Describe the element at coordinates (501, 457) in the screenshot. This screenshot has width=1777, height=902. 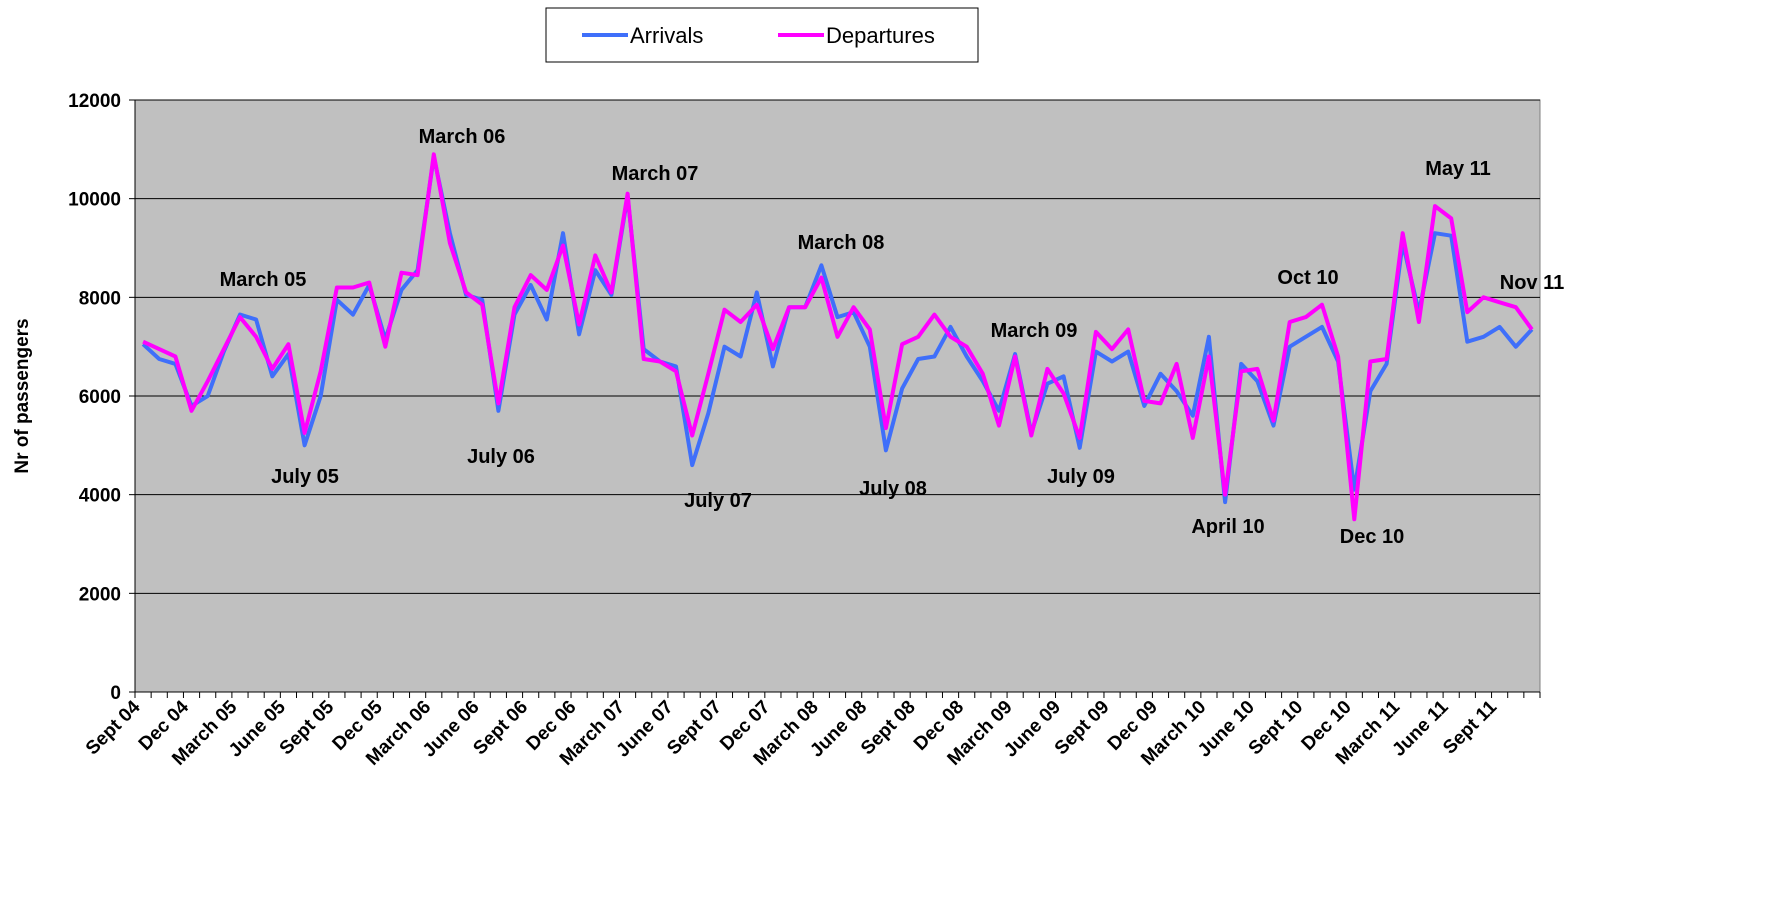
I see `annotation: July 06` at that location.